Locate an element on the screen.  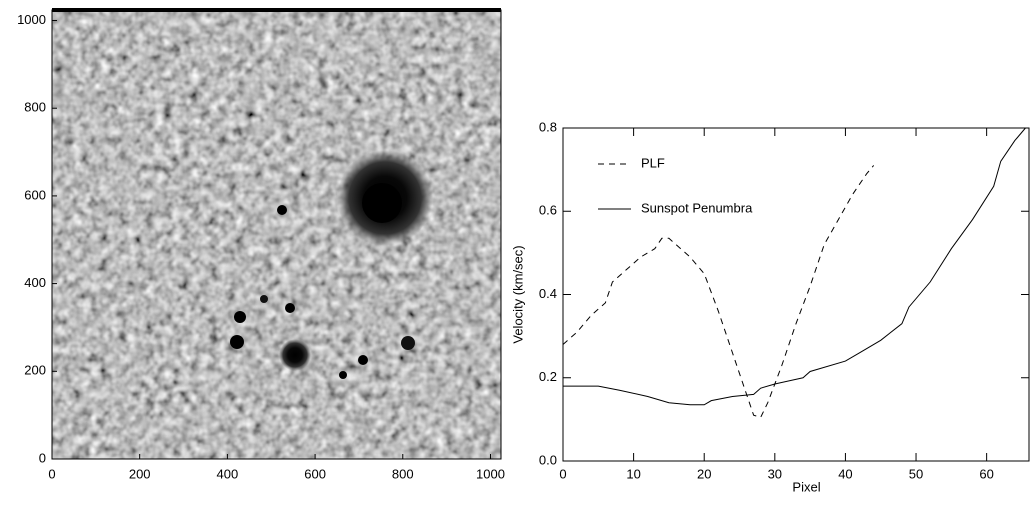
x-tick-label: 50 is located at coordinates (916, 473).